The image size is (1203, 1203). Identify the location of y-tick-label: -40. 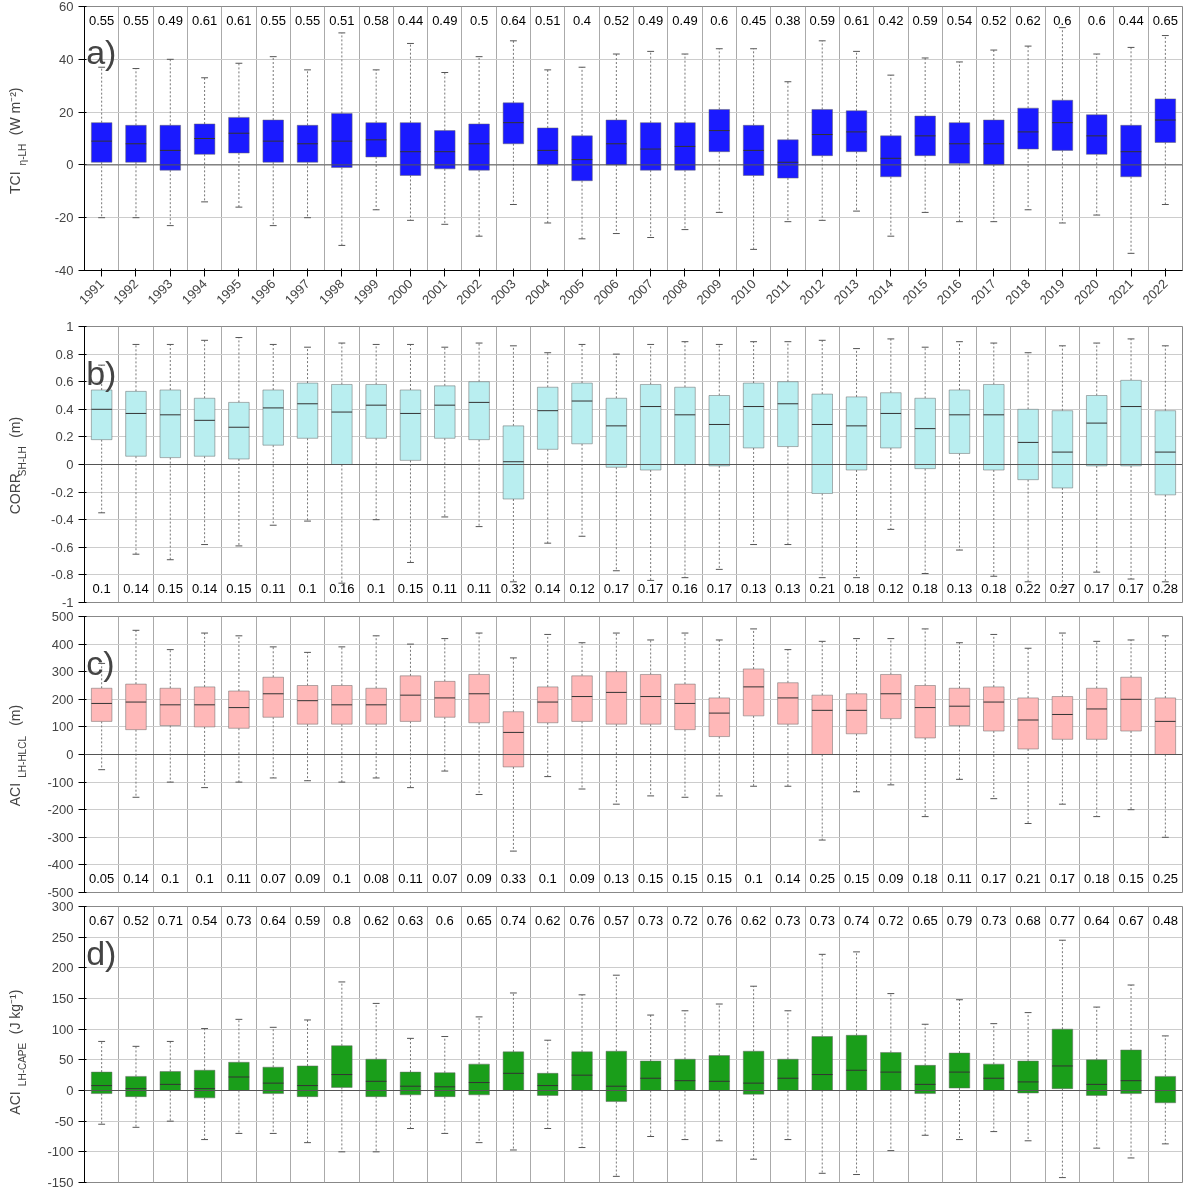
(64, 270).